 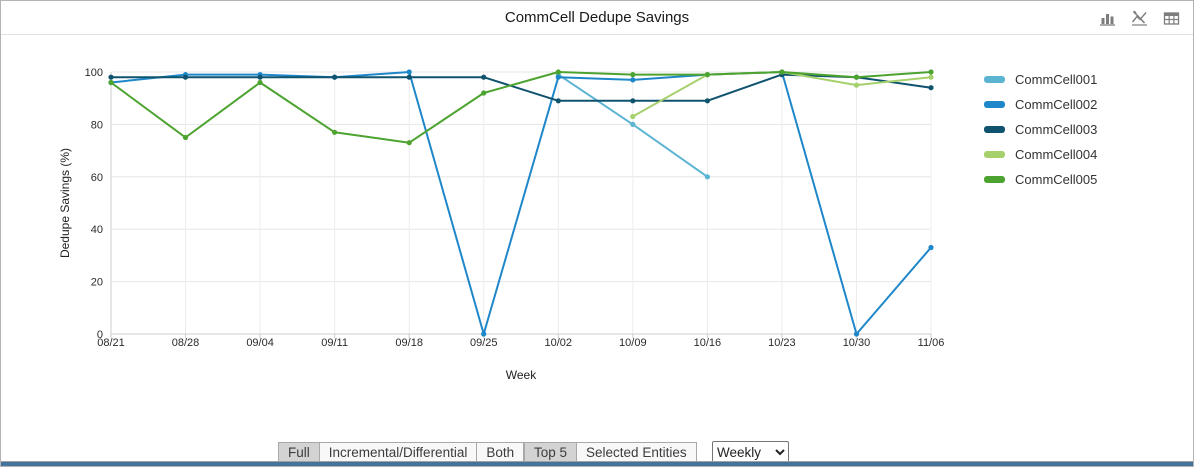 I want to click on y-axis-tick-label: 40, so click(x=97, y=230).